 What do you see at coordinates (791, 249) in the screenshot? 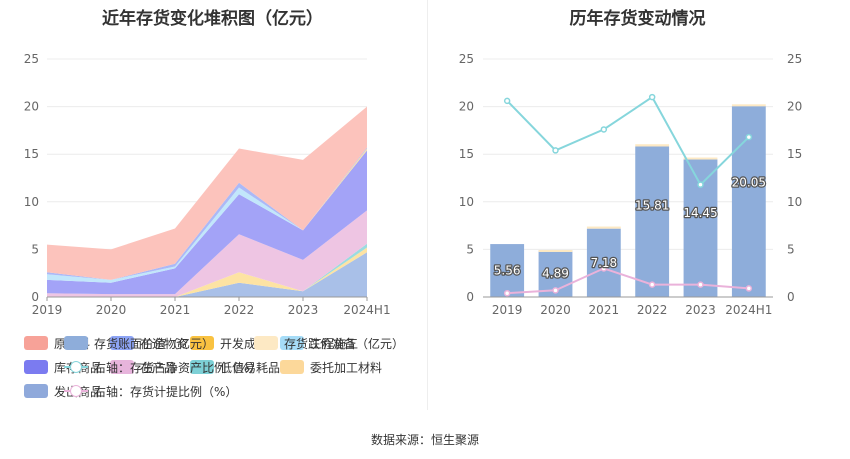
I see `y2-tick-label: 5` at bounding box center [791, 249].